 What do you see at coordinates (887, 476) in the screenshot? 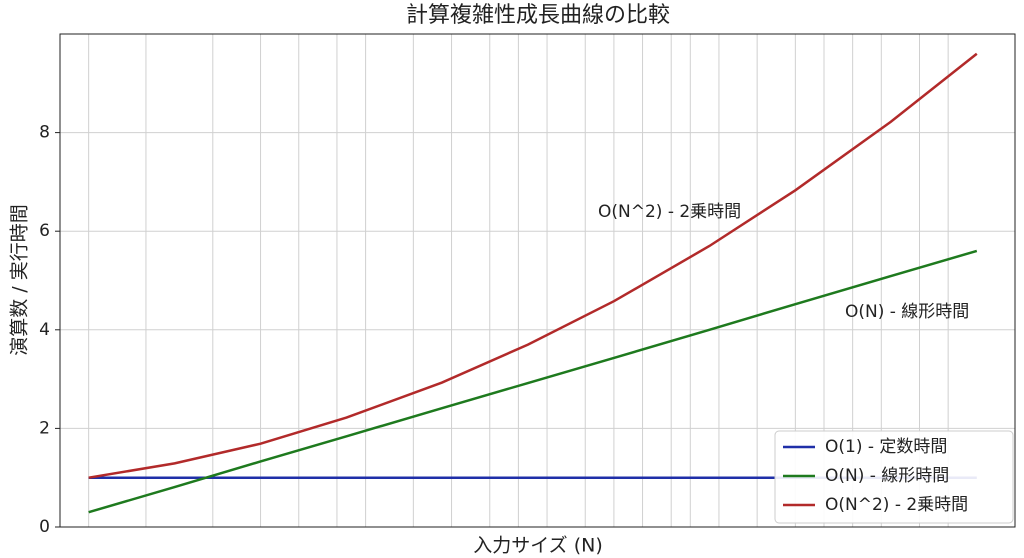
I see `legend-label: O(N) - 線形時間` at bounding box center [887, 476].